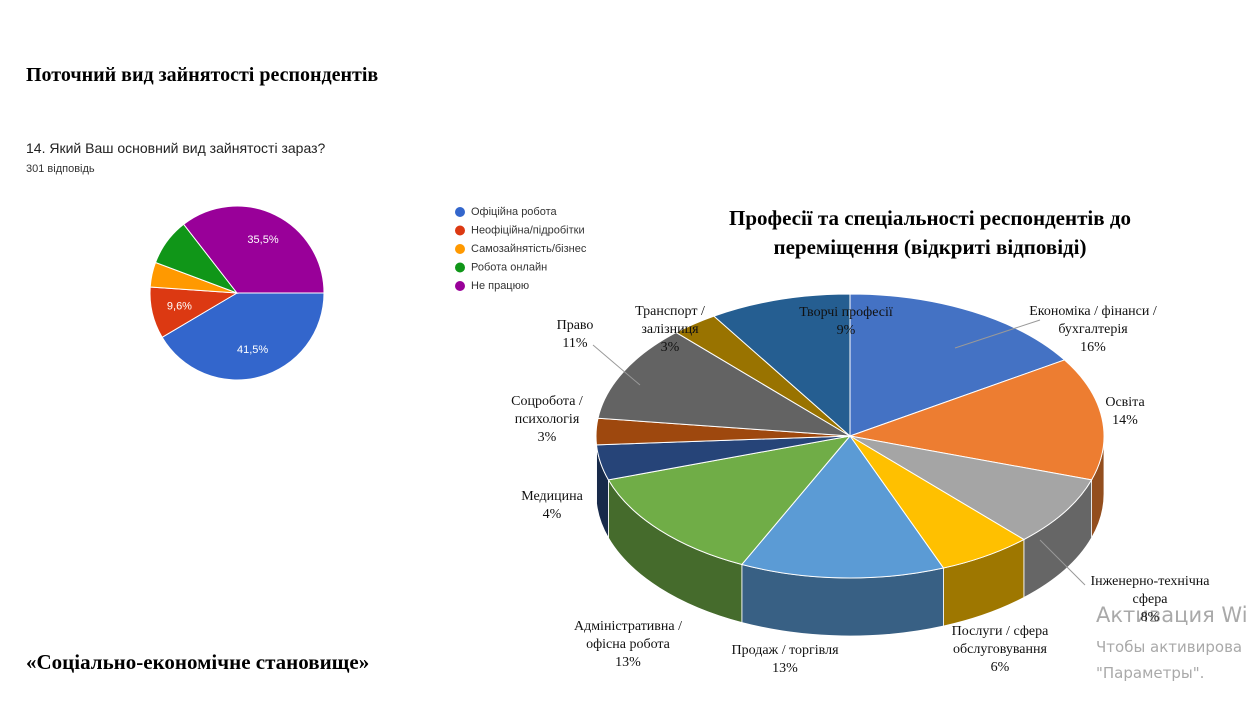 The height and width of the screenshot is (707, 1251). What do you see at coordinates (628, 635) in the screenshot?
I see `slice-category: Адміністративна / офісна робота` at bounding box center [628, 635].